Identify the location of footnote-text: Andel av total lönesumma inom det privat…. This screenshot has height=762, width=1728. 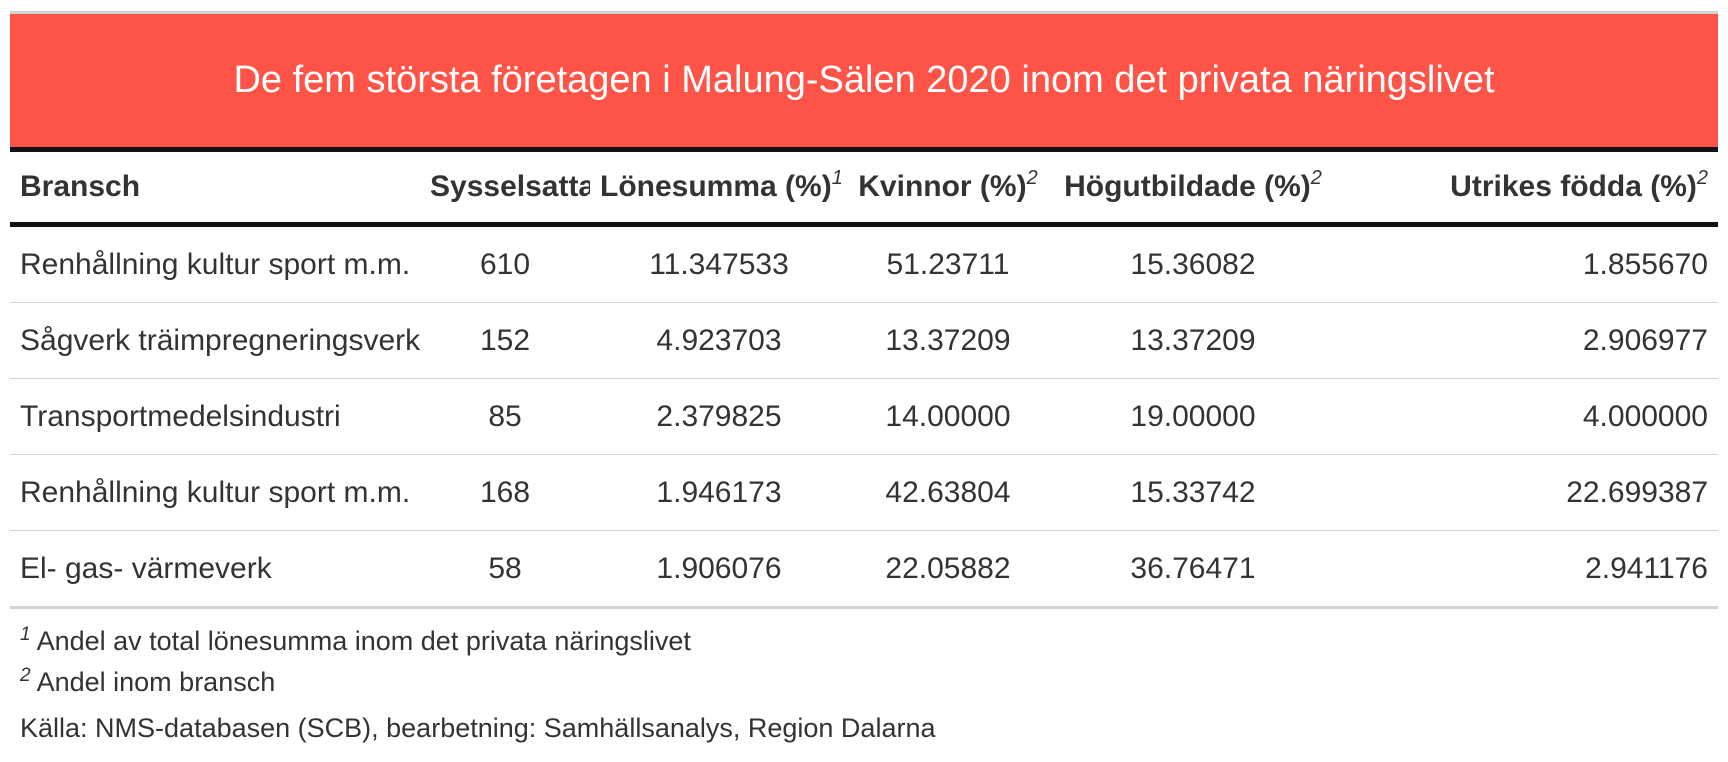
(363, 641).